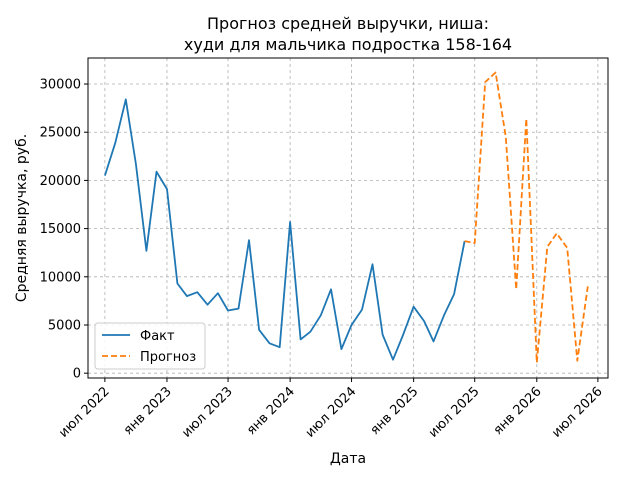 The width and height of the screenshot is (640, 480). Describe the element at coordinates (22, 218) in the screenshot. I see `y-axis-label: Средняя выручка, руб.` at that location.